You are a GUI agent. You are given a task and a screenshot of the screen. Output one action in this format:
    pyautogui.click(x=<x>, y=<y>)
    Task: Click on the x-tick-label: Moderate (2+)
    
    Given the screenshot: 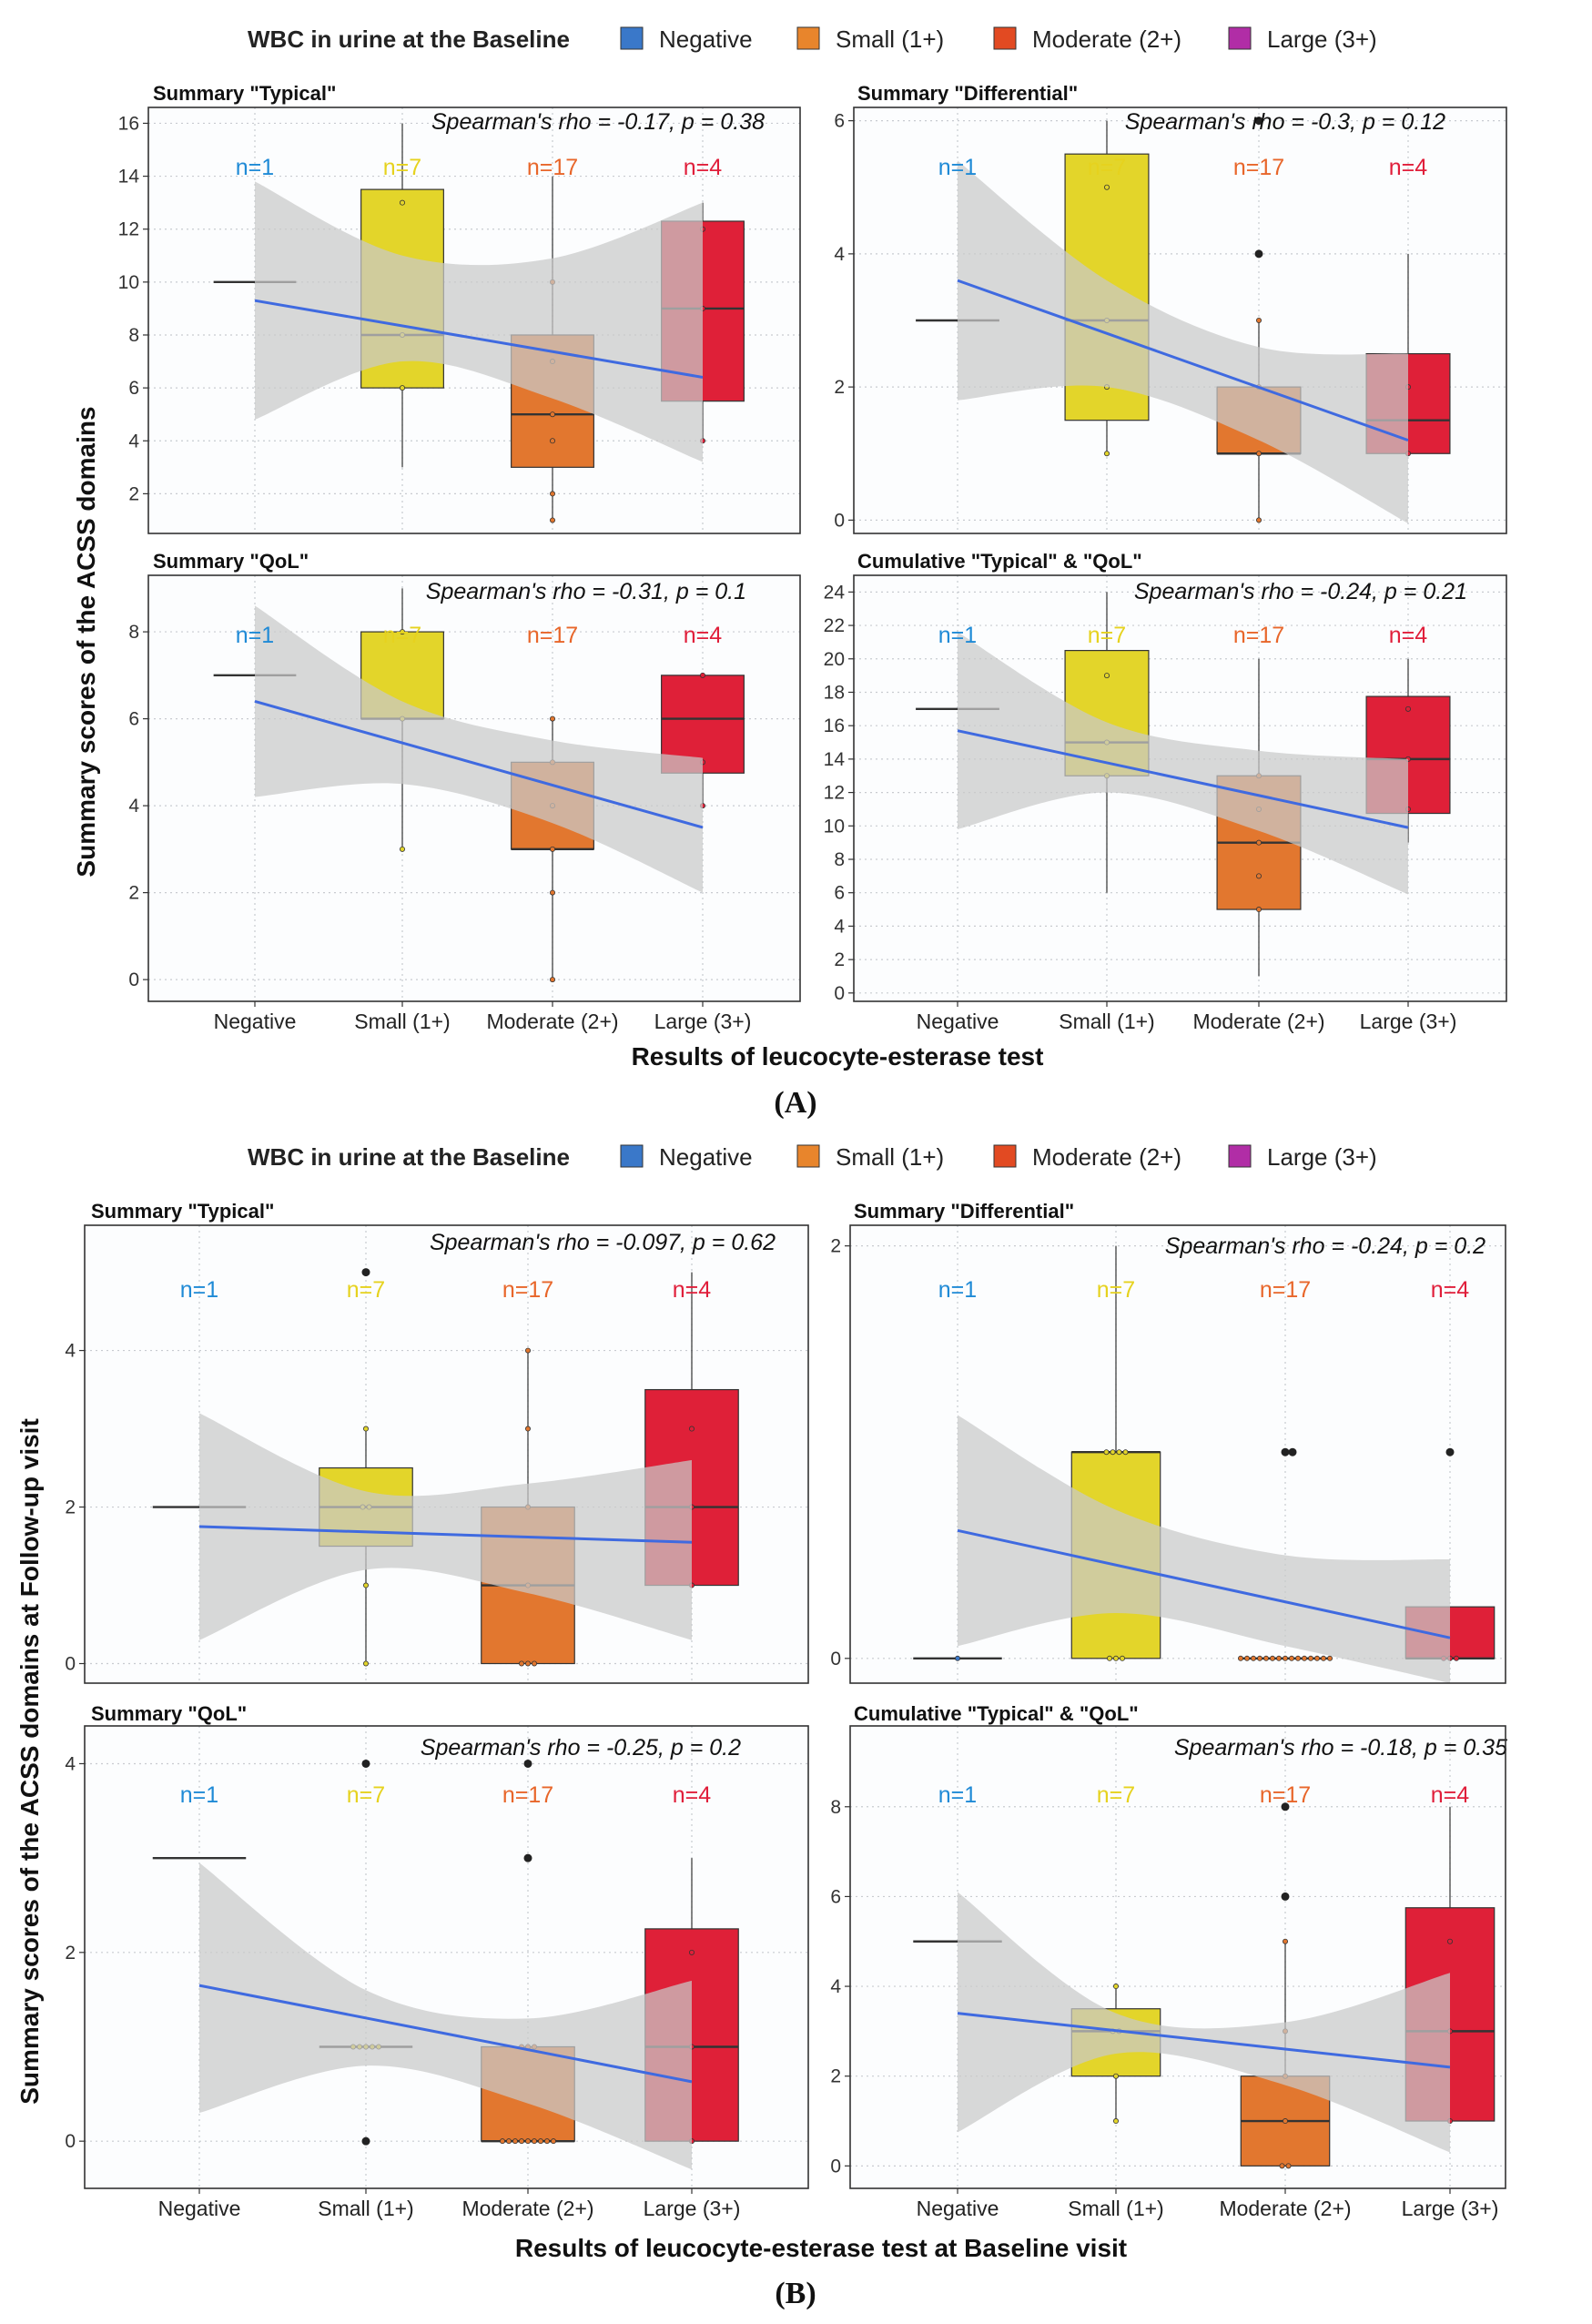 What is the action you would take?
    pyautogui.click(x=1285, y=2208)
    